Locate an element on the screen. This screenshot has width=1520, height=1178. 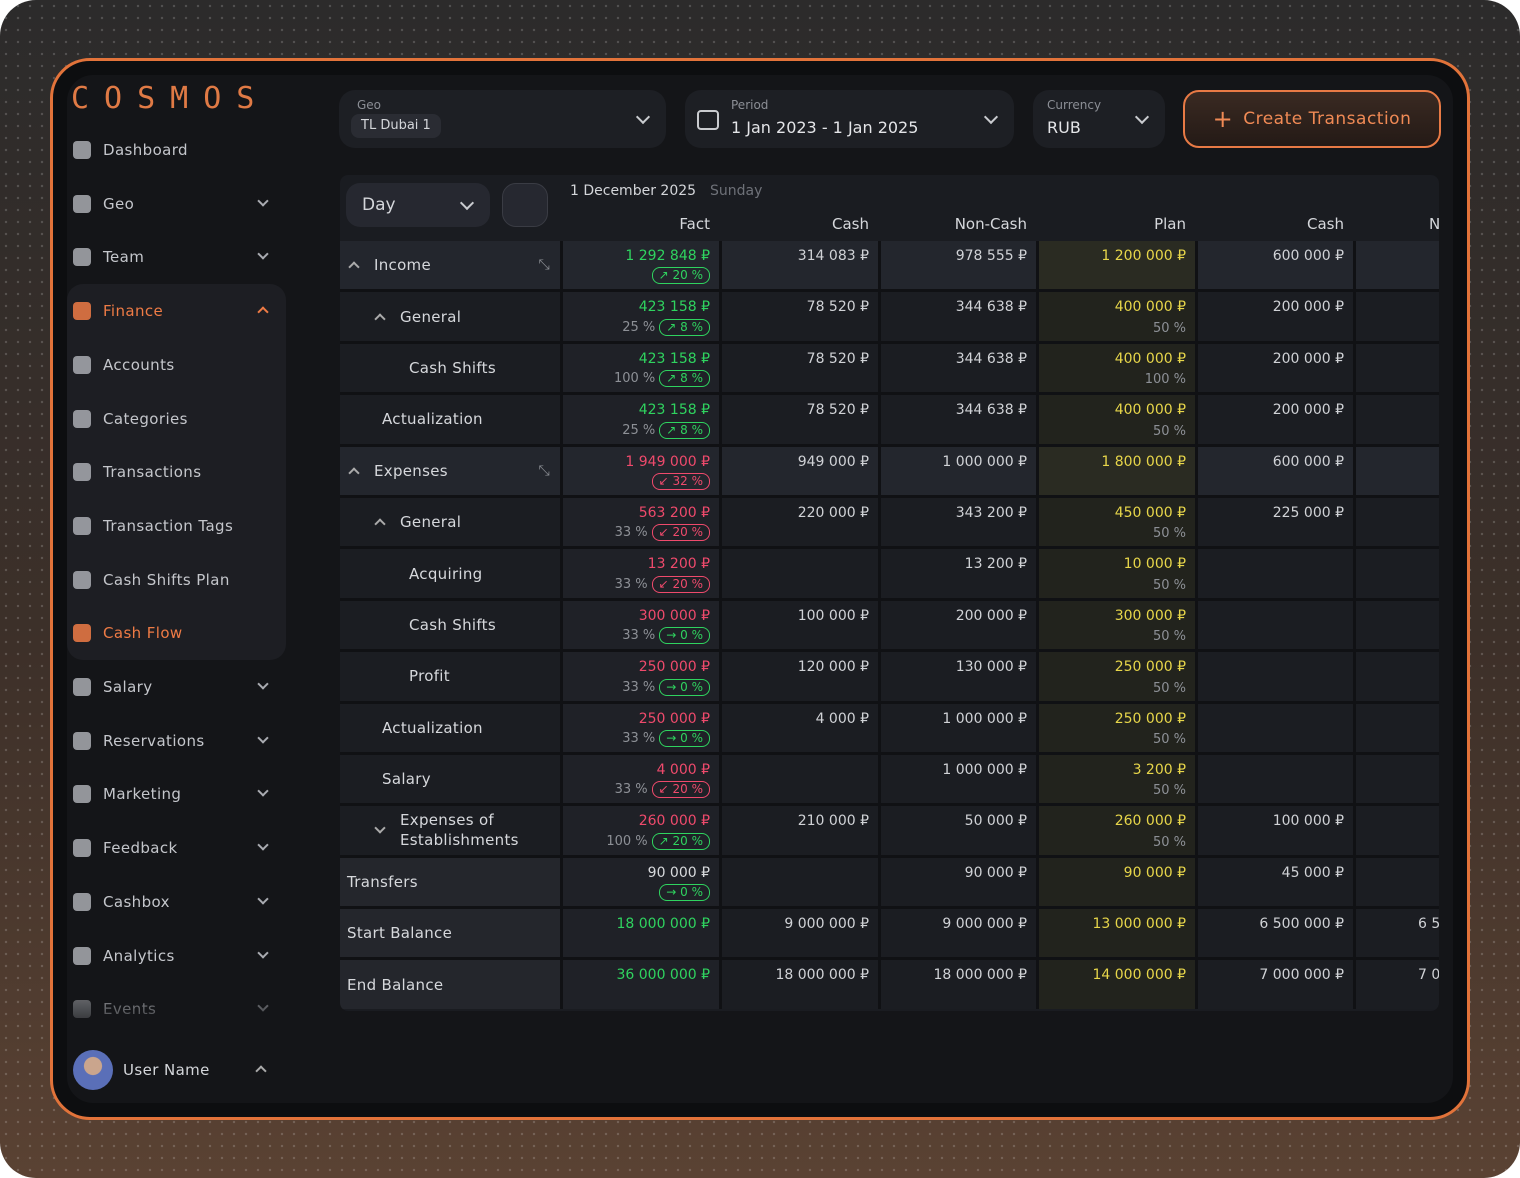
row-label: Transfers is located at coordinates (450, 882).